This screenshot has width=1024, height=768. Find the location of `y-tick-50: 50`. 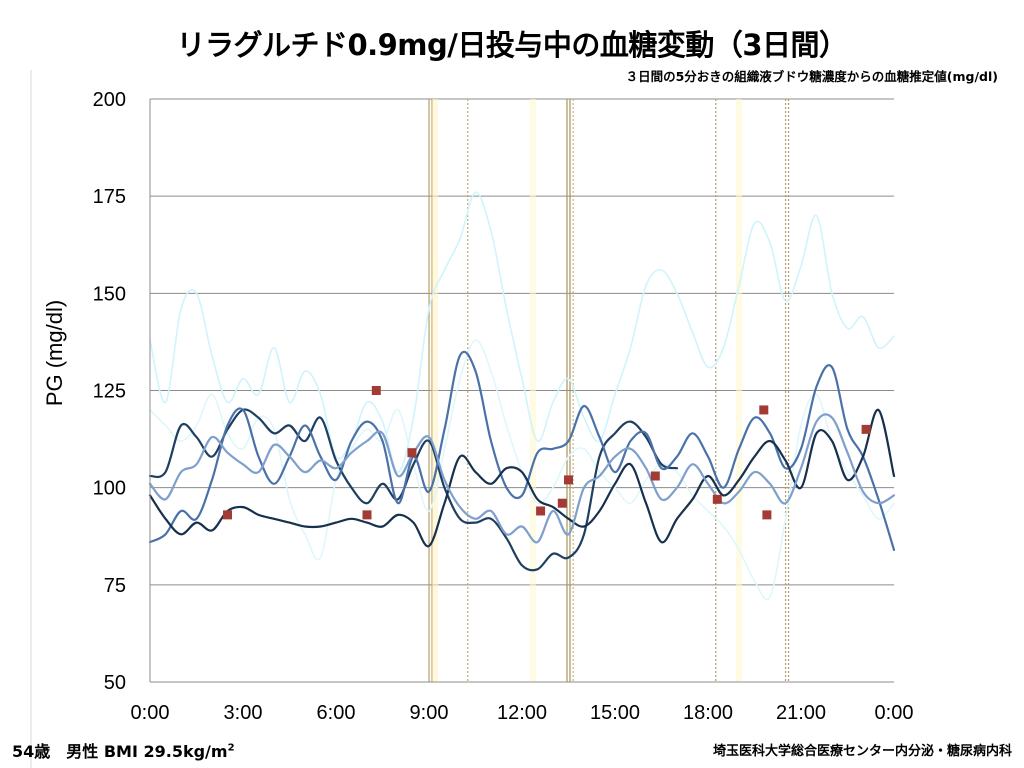

y-tick-50: 50 is located at coordinates (115, 683).